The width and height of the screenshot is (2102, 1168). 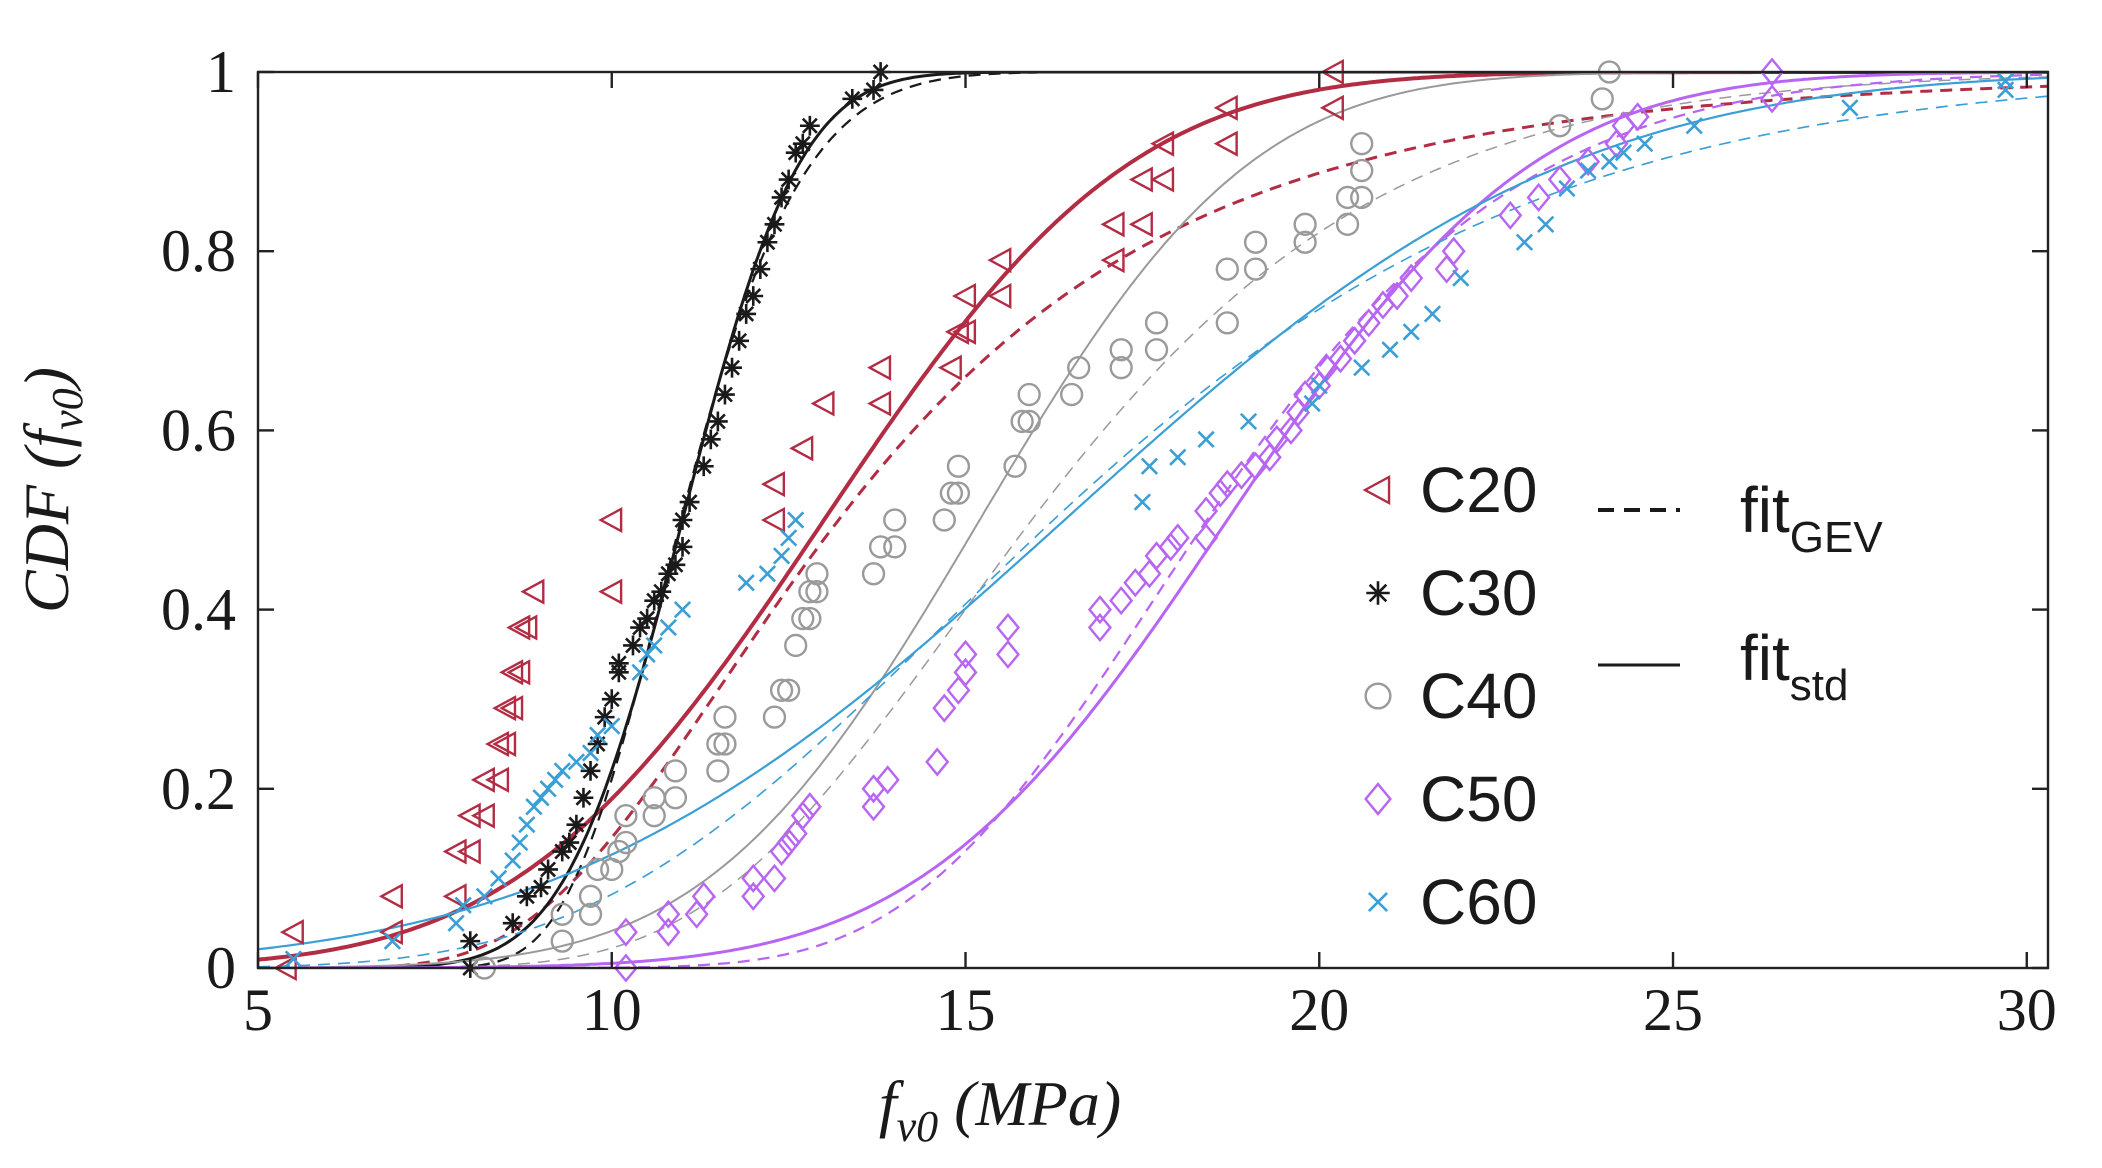 I want to click on y-tick-label: 1, so click(x=221, y=72).